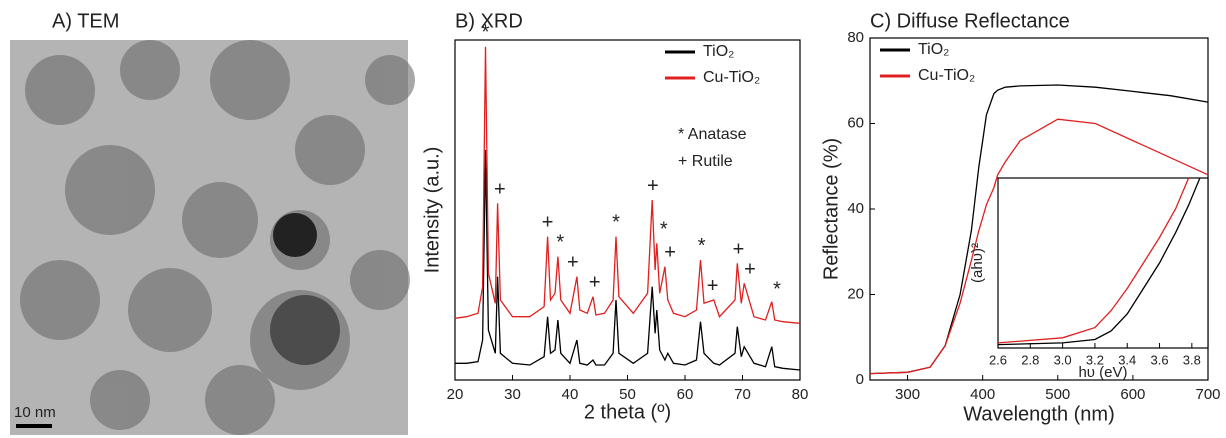 This screenshot has width=1226, height=438. Describe the element at coordinates (627, 412) in the screenshot. I see `x-axis-label: 2 theta (º)` at that location.